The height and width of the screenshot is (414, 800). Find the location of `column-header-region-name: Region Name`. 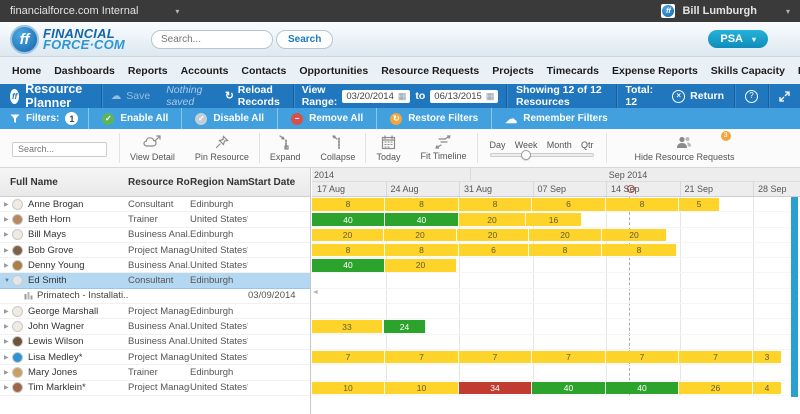

column-header-region-name: Region Name is located at coordinates (219, 182).